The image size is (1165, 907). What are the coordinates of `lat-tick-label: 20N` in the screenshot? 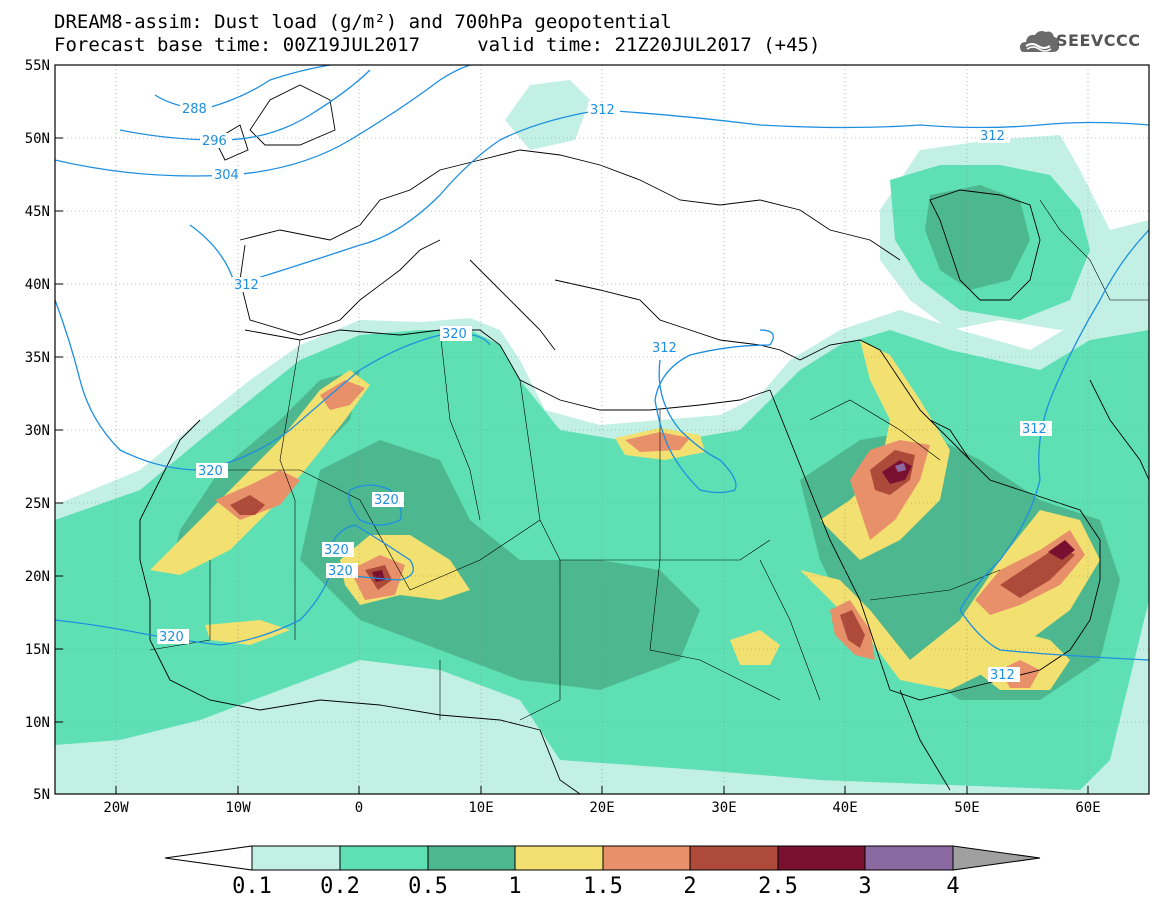 It's located at (37, 577).